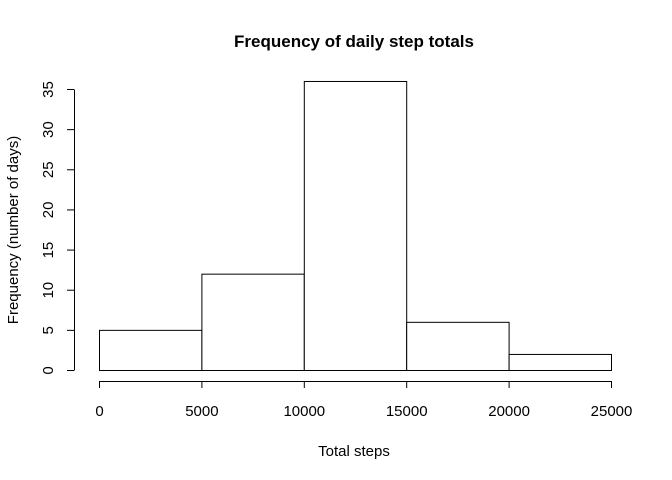  What do you see at coordinates (48, 210) in the screenshot?
I see `y-tick-label: 20` at bounding box center [48, 210].